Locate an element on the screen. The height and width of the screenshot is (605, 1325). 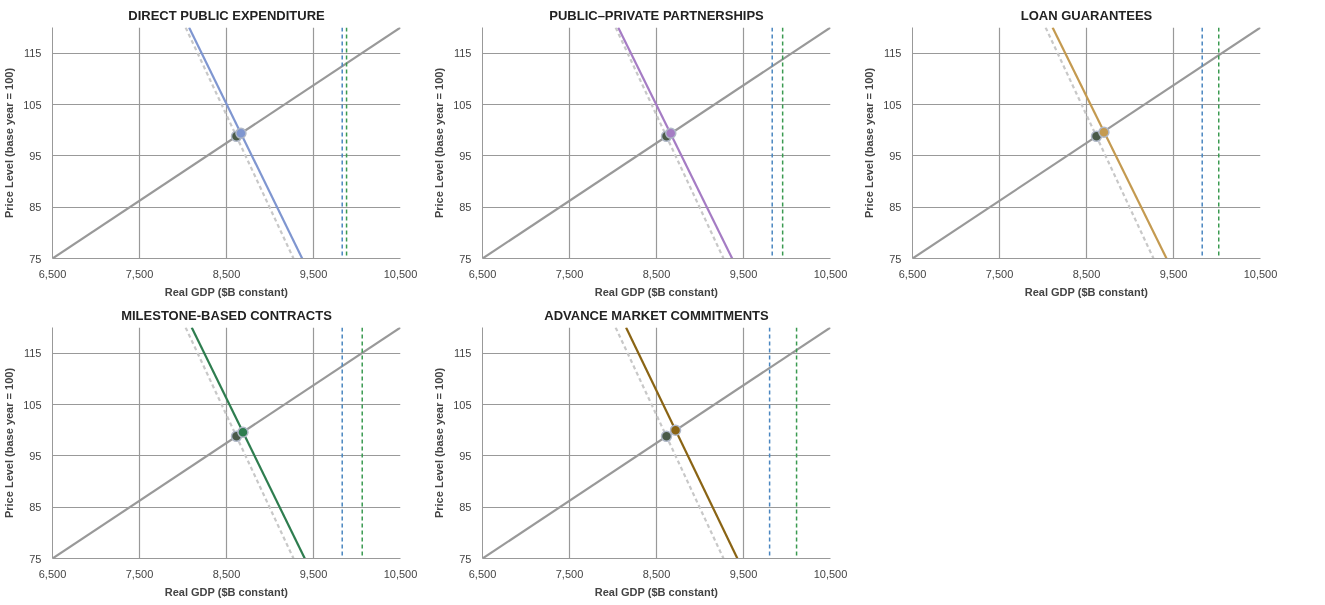
chart-title: LOAN GUARANTEES is located at coordinates (1086, 15).